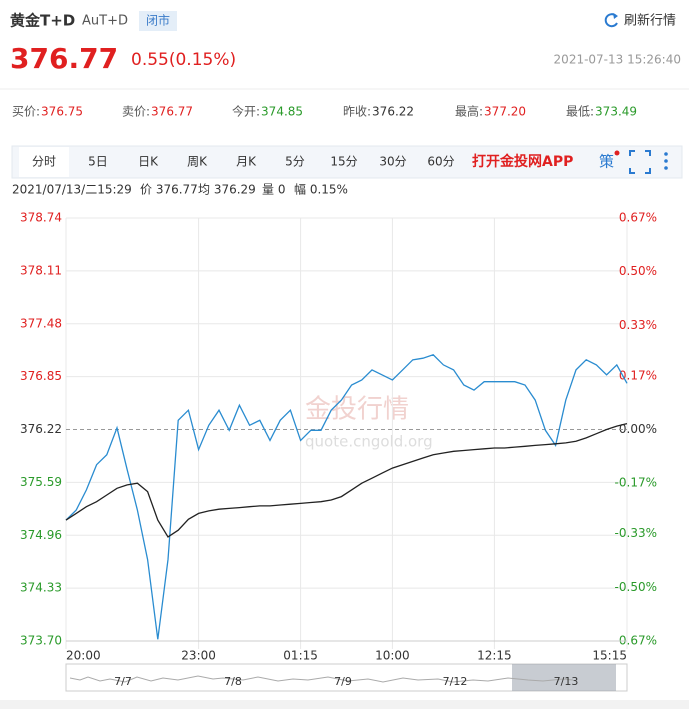 The image size is (689, 709). Describe the element at coordinates (617, 60) in the screenshot. I see `quote-time: 2021-07-13 15:26:40` at that location.